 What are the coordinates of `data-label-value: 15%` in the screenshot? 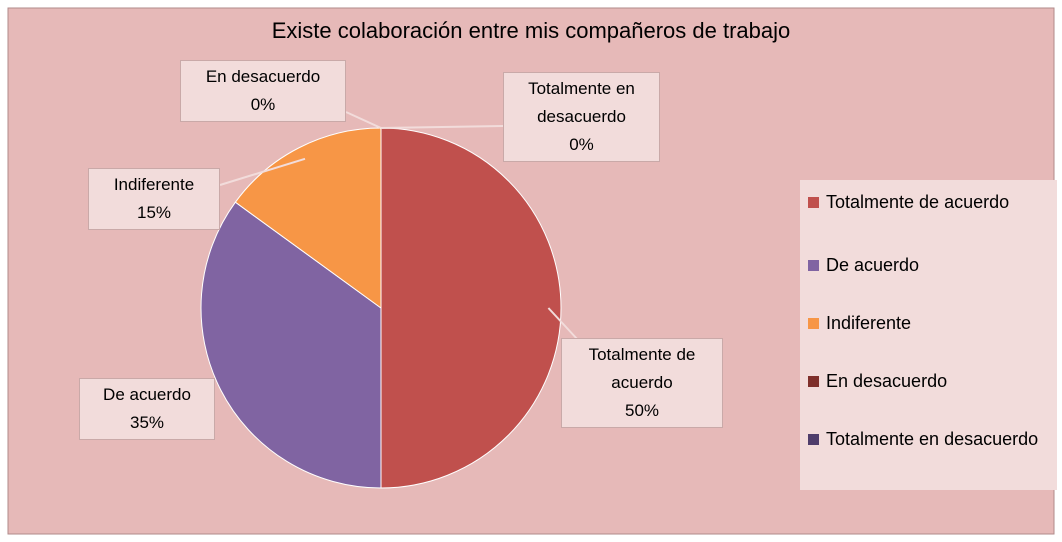 It's located at (154, 212).